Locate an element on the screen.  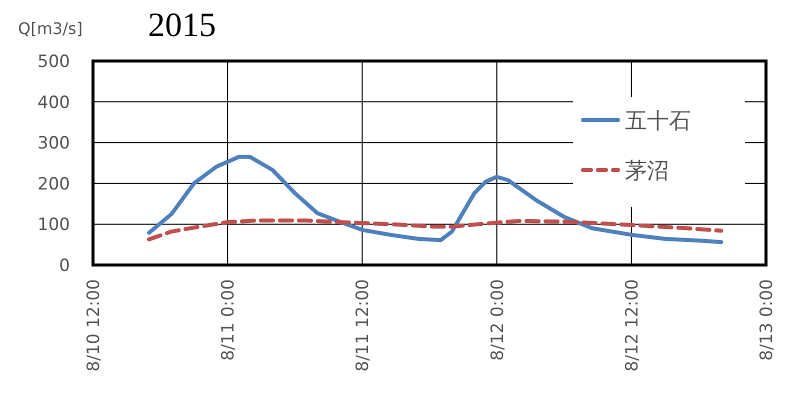
y-tick-label: 0 is located at coordinates (64, 266).